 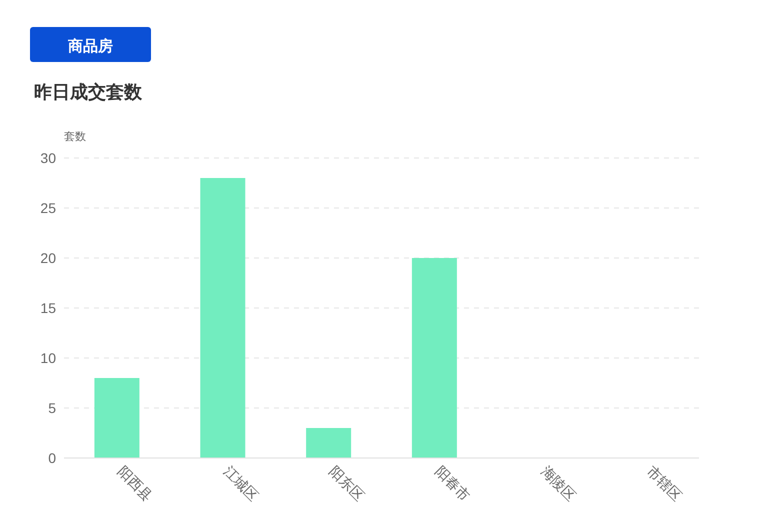 I want to click on x-tick-label: 阳西县, so click(x=135, y=483).